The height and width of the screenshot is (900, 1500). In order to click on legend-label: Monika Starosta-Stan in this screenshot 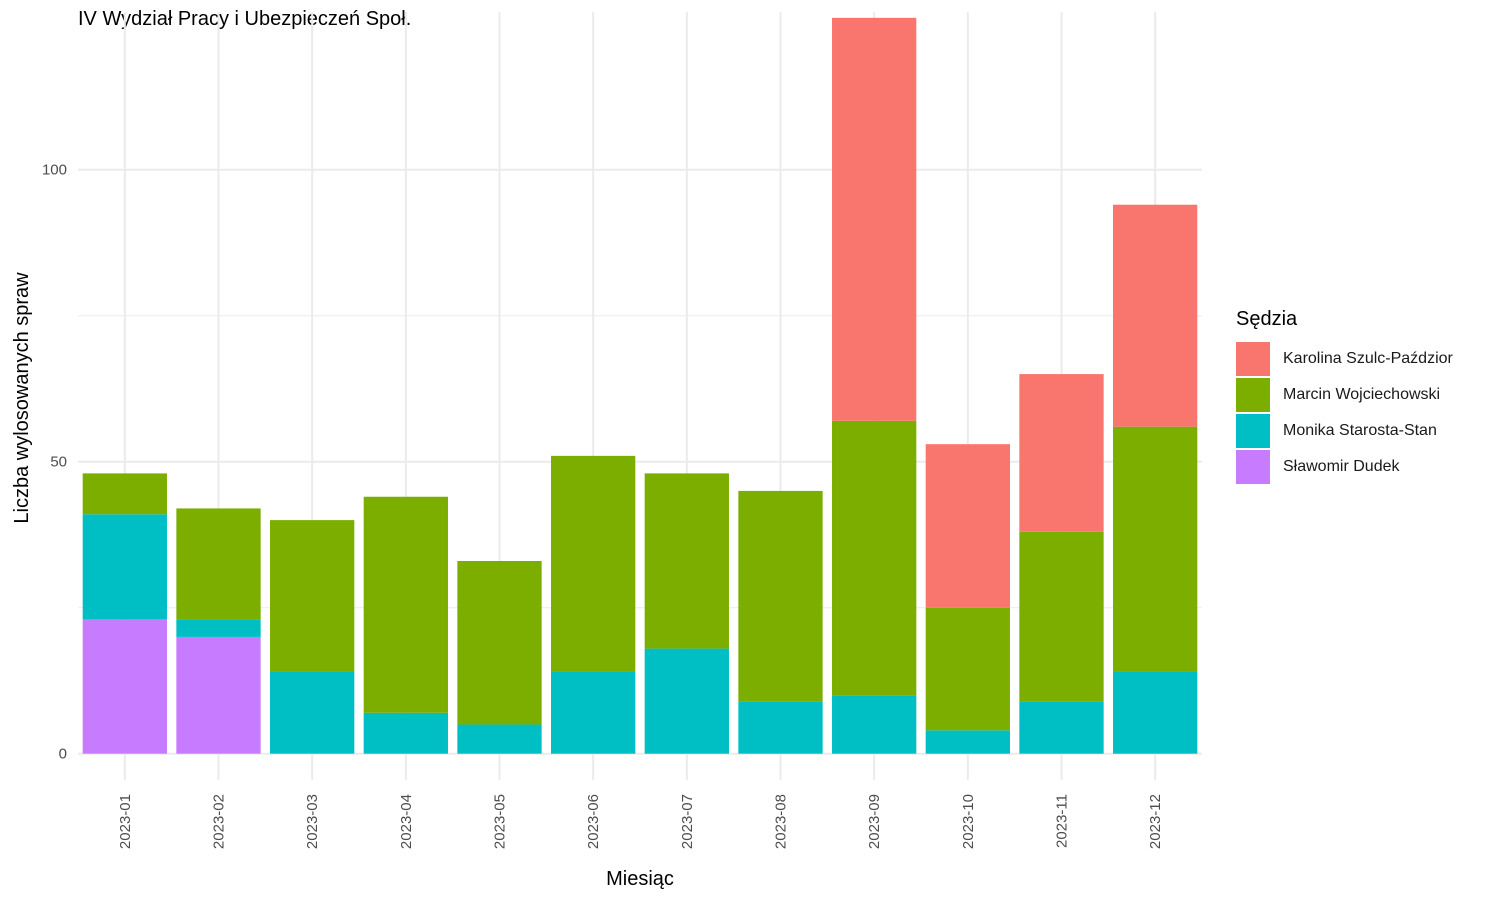, I will do `click(1360, 430)`.